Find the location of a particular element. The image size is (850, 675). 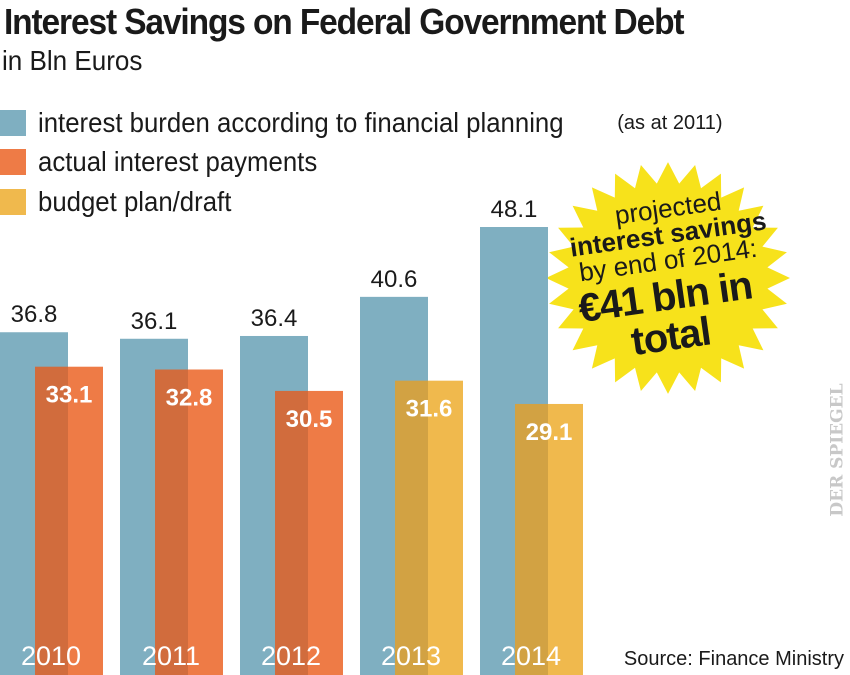

value-label-planned-2010: 36.8 is located at coordinates (34, 314).